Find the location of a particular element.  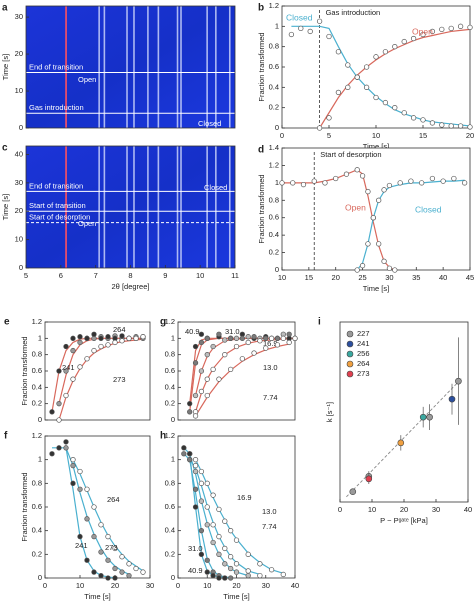

x-axis-title: 2θ [degree] is located at coordinates (131, 286).